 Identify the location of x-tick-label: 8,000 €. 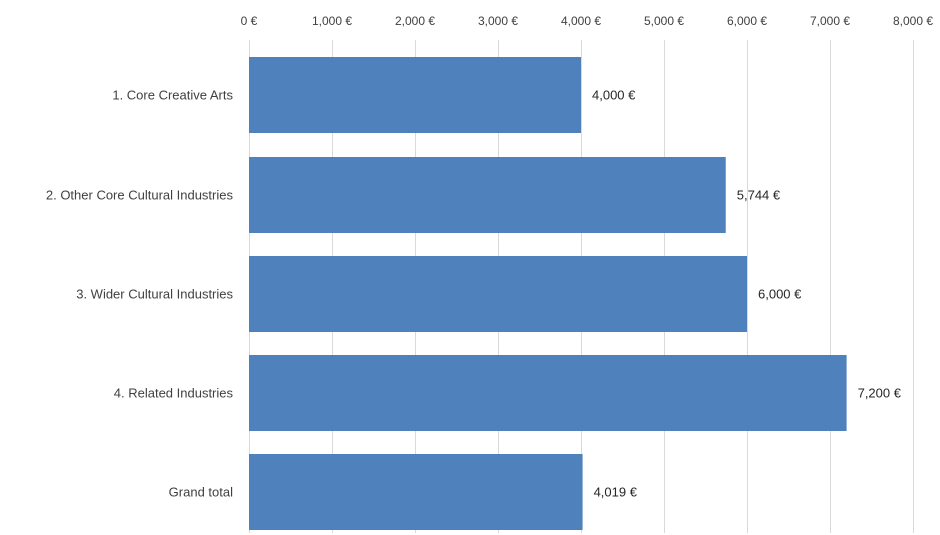
(913, 21).